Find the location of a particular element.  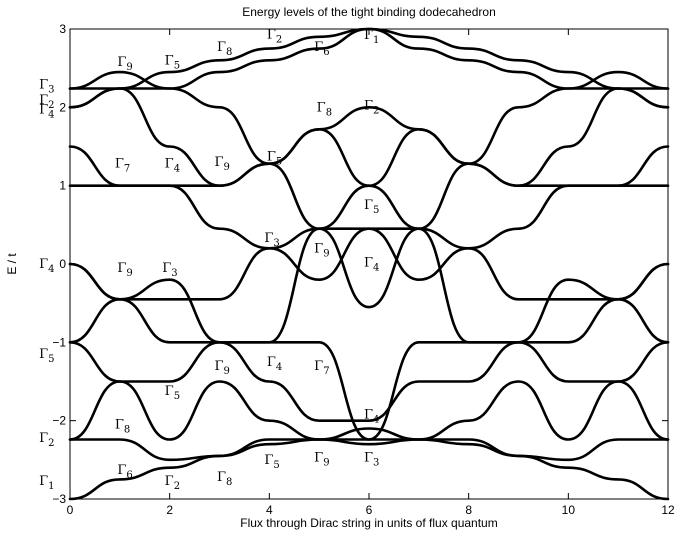

x-tick-label: 4 is located at coordinates (269, 510).